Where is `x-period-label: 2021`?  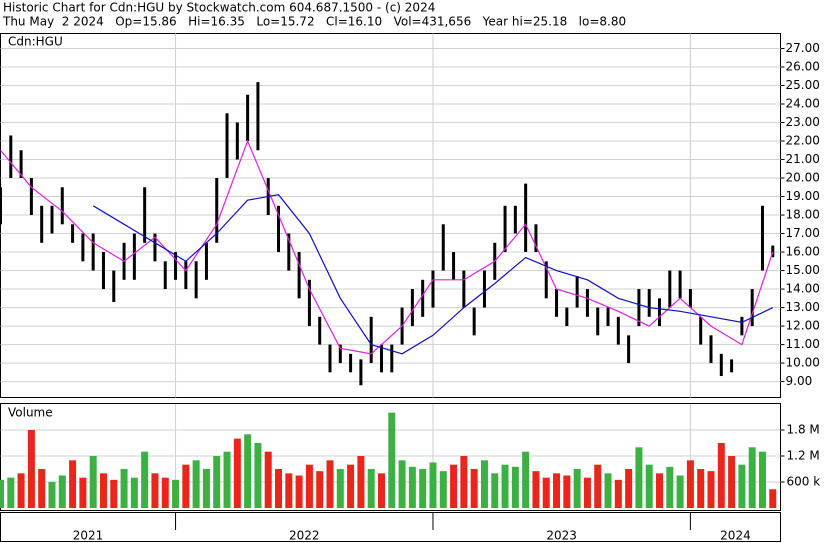 x-period-label: 2021 is located at coordinates (88, 536).